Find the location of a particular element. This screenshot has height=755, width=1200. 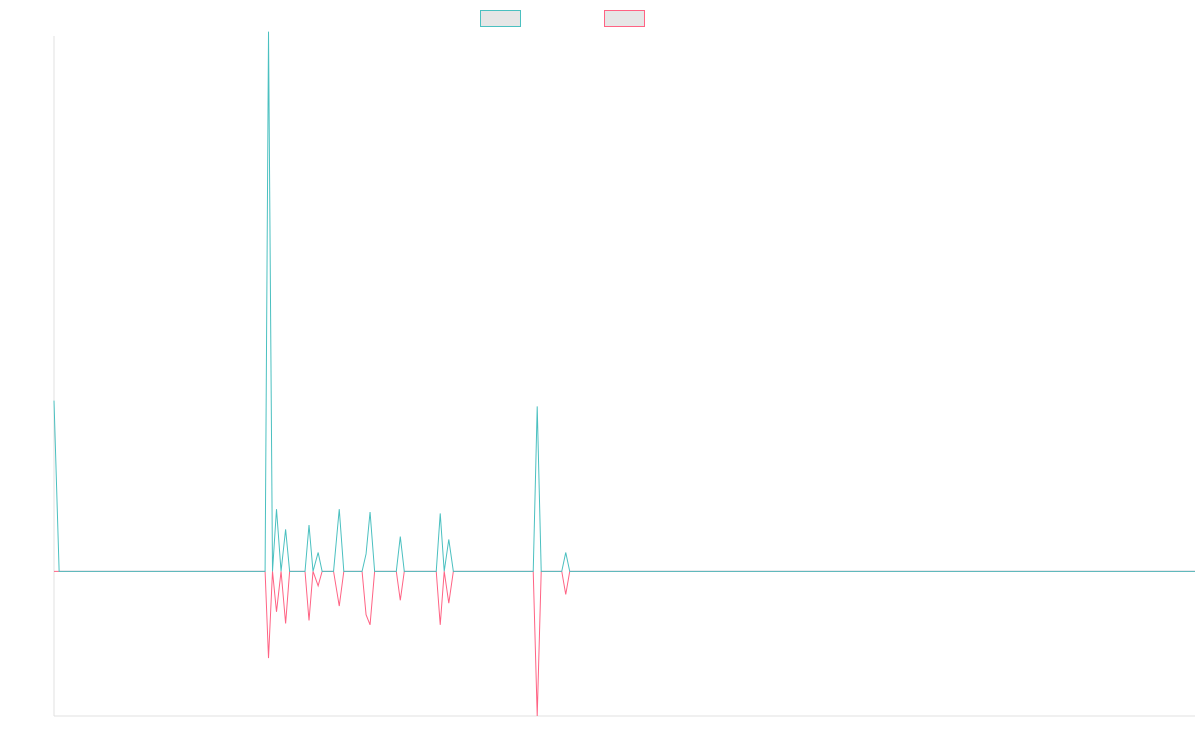

legend is located at coordinates (562, 18).